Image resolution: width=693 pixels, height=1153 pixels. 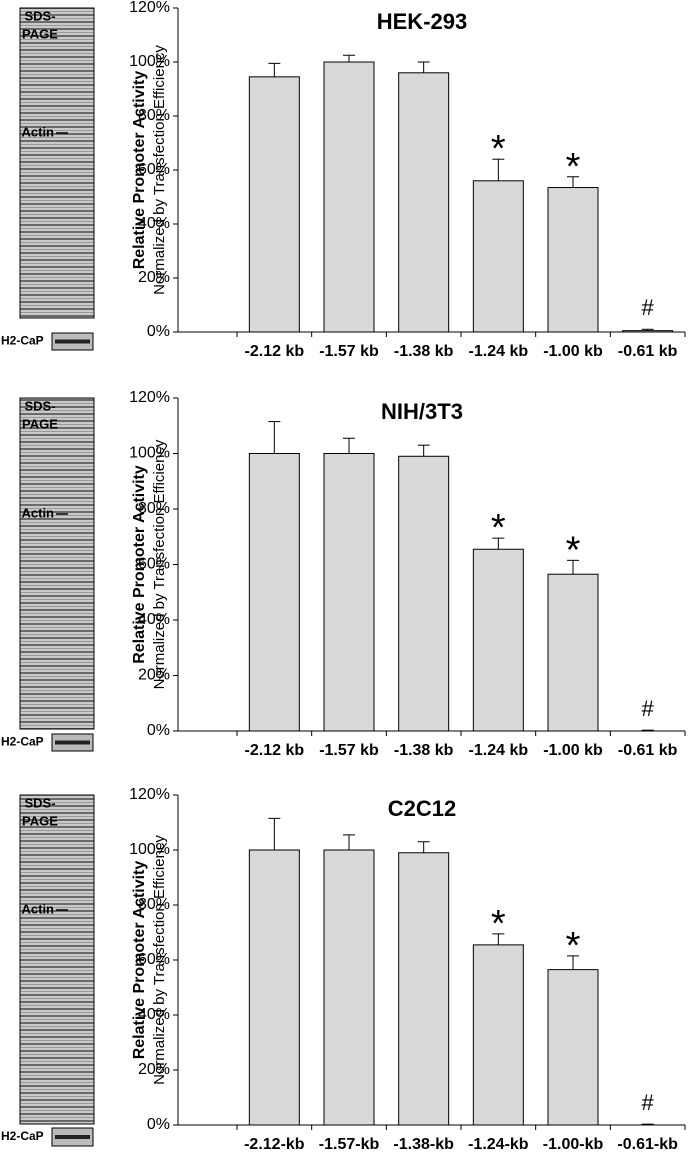 I want to click on chart-title: NIH/3T3, so click(x=422, y=411).